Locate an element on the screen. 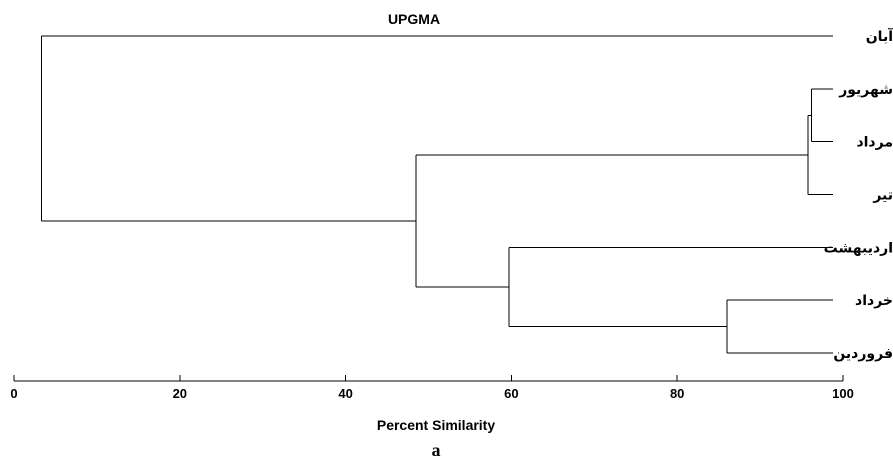 This screenshot has width=893, height=463. leaf-label: مرداد is located at coordinates (874, 143).